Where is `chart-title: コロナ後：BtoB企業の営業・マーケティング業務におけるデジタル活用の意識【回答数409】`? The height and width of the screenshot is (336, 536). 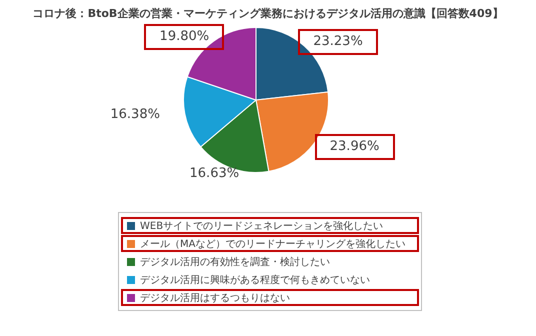 chart-title: コロナ後：BtoB企業の営業・マーケティング業務におけるデジタル活用の意識【回答数409】 is located at coordinates (268, 13).